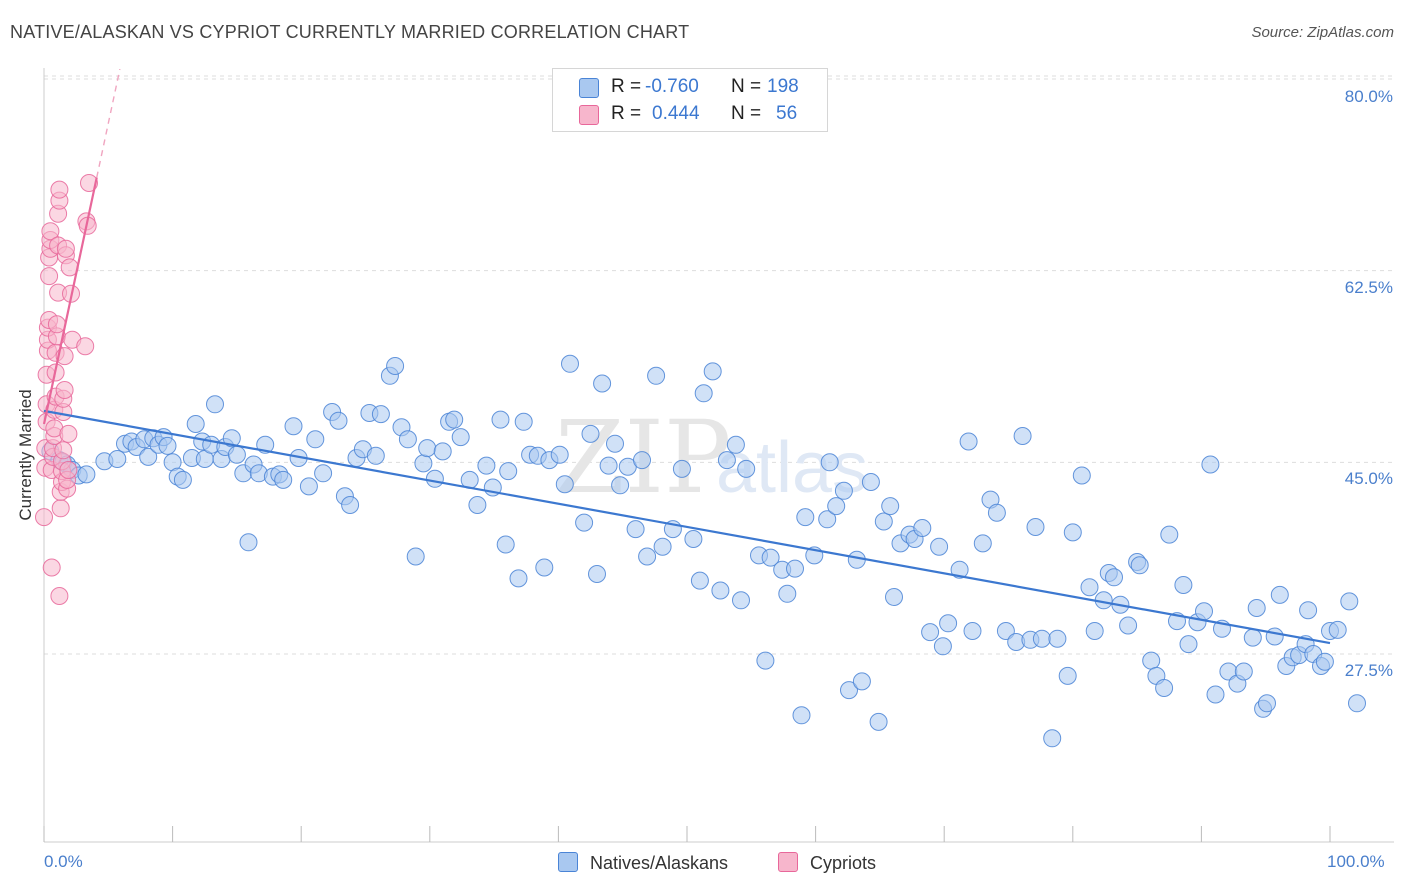  Describe the element at coordinates (711, 457) in the screenshot. I see `watermark: ZIP atlas` at that location.